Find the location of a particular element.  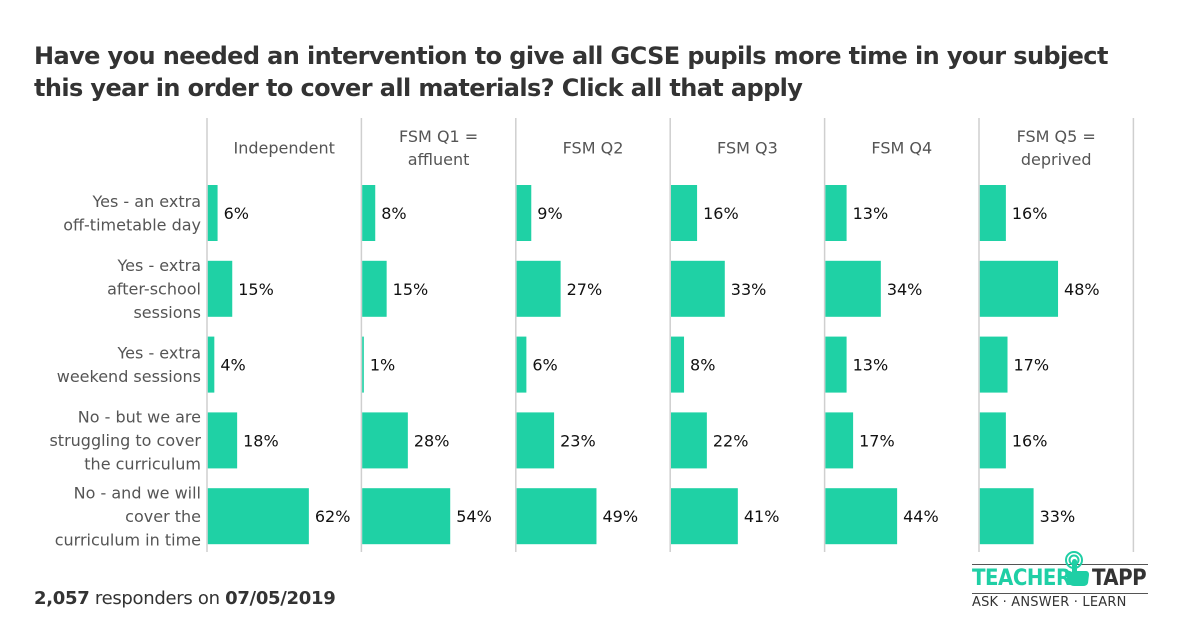

data-label: 1% is located at coordinates (382, 365).